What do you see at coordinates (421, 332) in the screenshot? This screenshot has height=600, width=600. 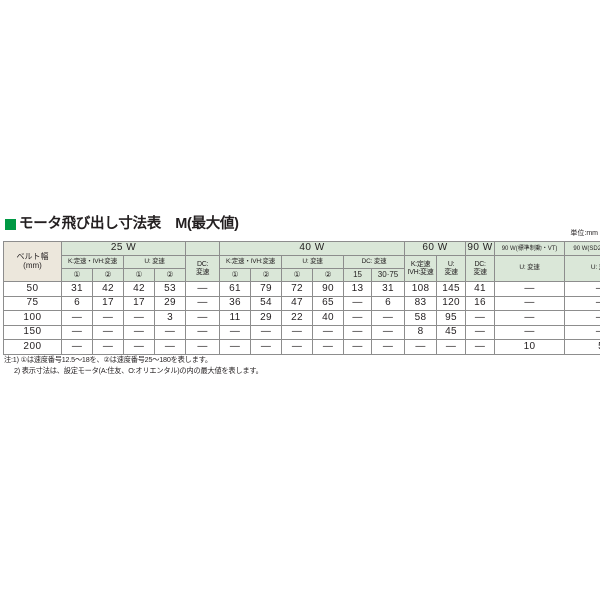 I see `cell: 8` at bounding box center [421, 332].